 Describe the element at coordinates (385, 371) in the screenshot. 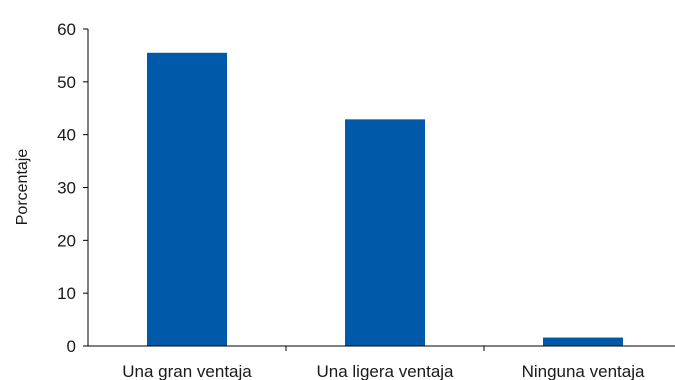

I see `x-category-label: Una ligera ventaja` at that location.